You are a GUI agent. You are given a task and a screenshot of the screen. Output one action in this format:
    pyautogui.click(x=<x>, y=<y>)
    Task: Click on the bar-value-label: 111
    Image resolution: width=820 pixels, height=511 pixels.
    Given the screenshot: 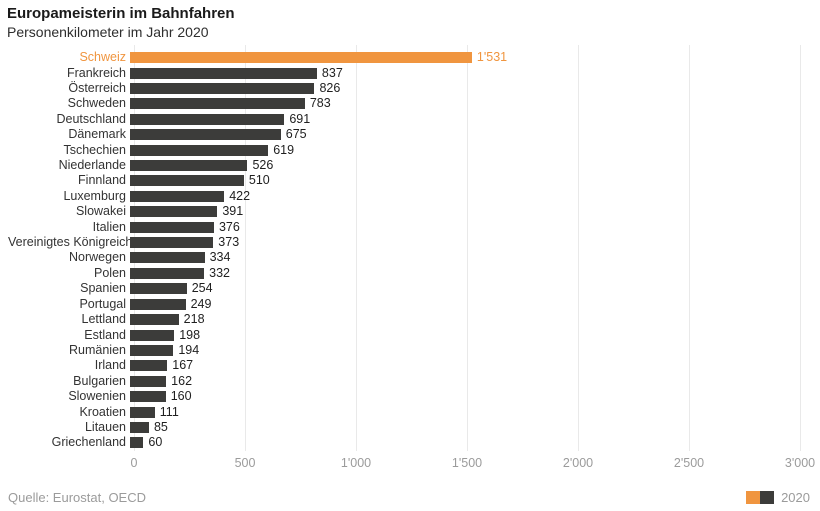 What is the action you would take?
    pyautogui.click(x=169, y=411)
    